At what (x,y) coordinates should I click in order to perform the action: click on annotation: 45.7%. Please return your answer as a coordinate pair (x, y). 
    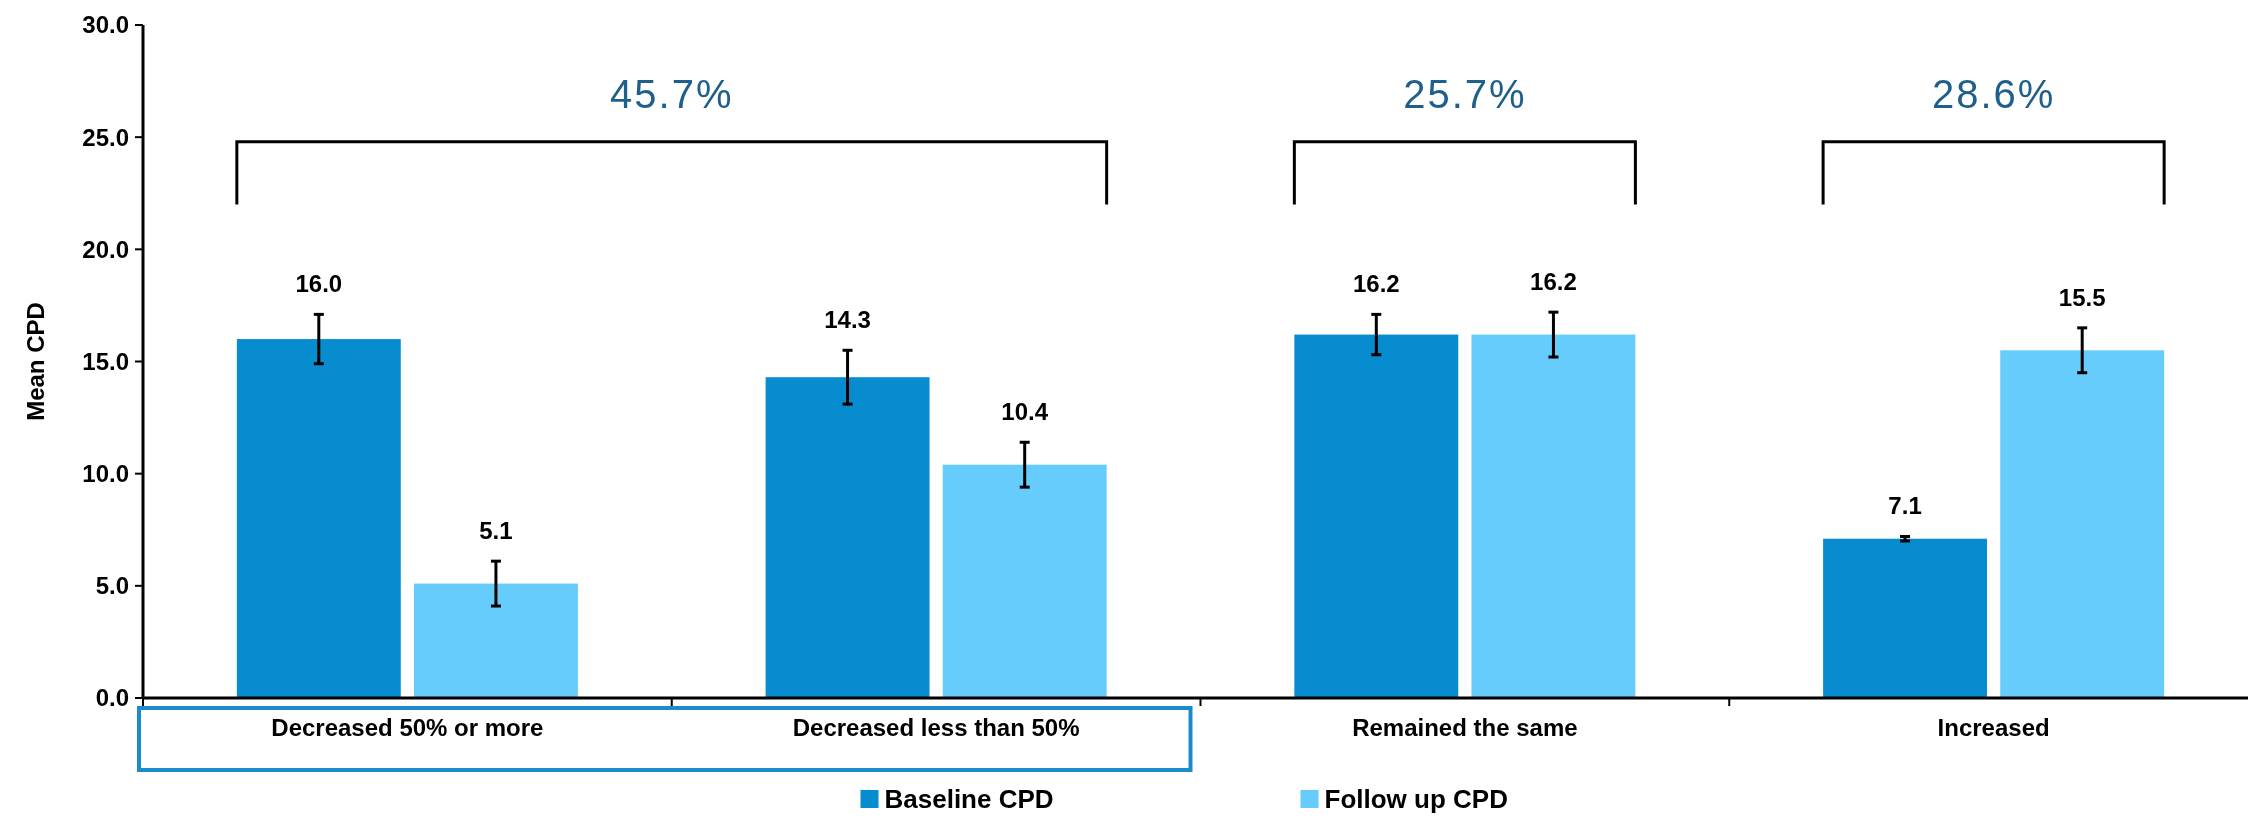
    Looking at the image, I should click on (672, 94).